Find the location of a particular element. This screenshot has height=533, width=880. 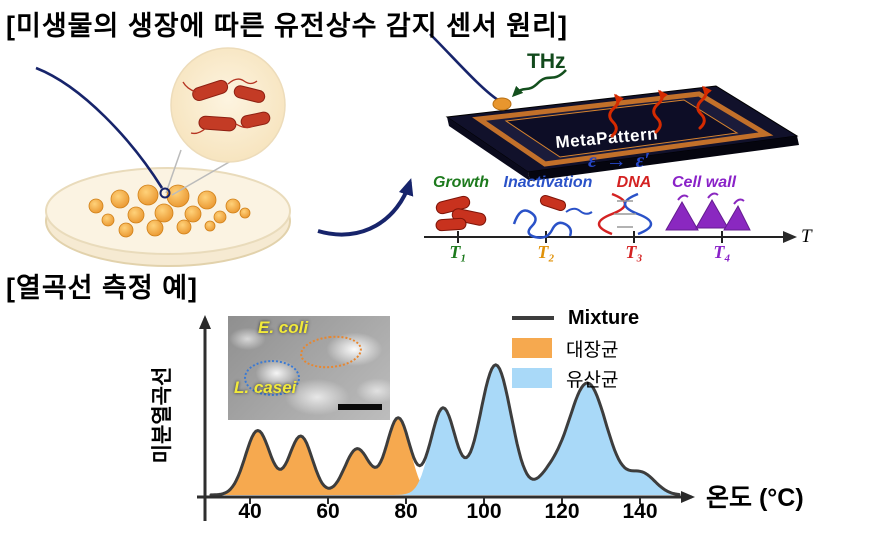

stage-label-growth: Growth is located at coordinates (461, 182).